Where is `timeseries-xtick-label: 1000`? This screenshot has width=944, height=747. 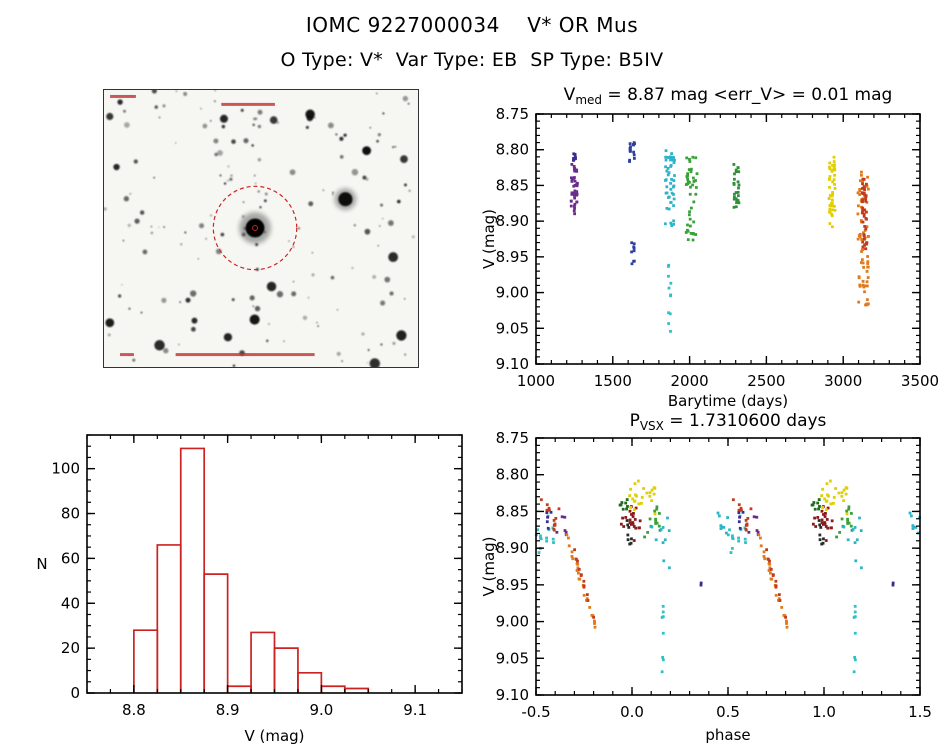 timeseries-xtick-label: 1000 is located at coordinates (536, 381).